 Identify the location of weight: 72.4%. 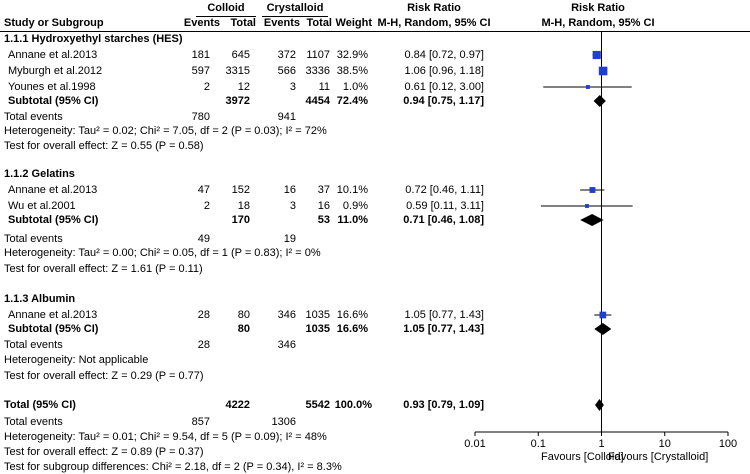
(352, 101).